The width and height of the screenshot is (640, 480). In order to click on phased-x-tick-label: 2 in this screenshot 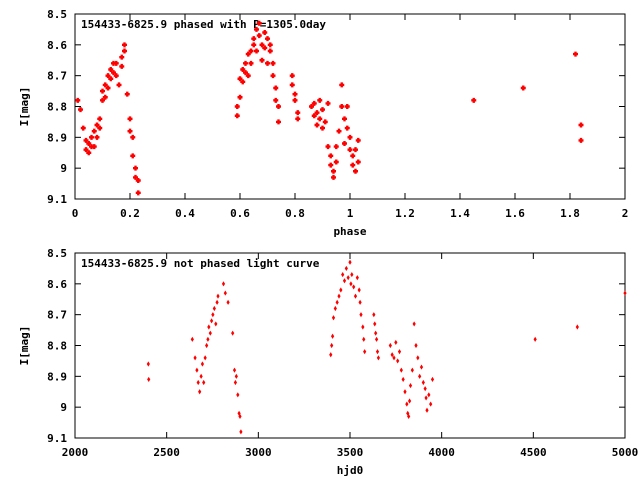, I will do `click(625, 213)`.